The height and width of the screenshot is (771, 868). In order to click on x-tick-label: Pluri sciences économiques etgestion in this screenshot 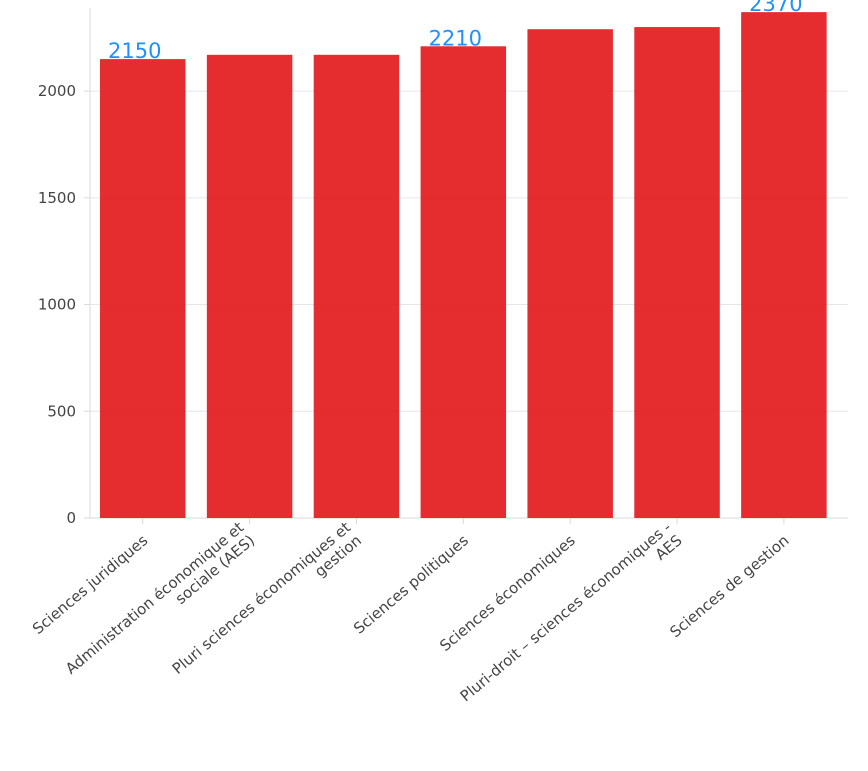, I will do `click(267, 604)`.